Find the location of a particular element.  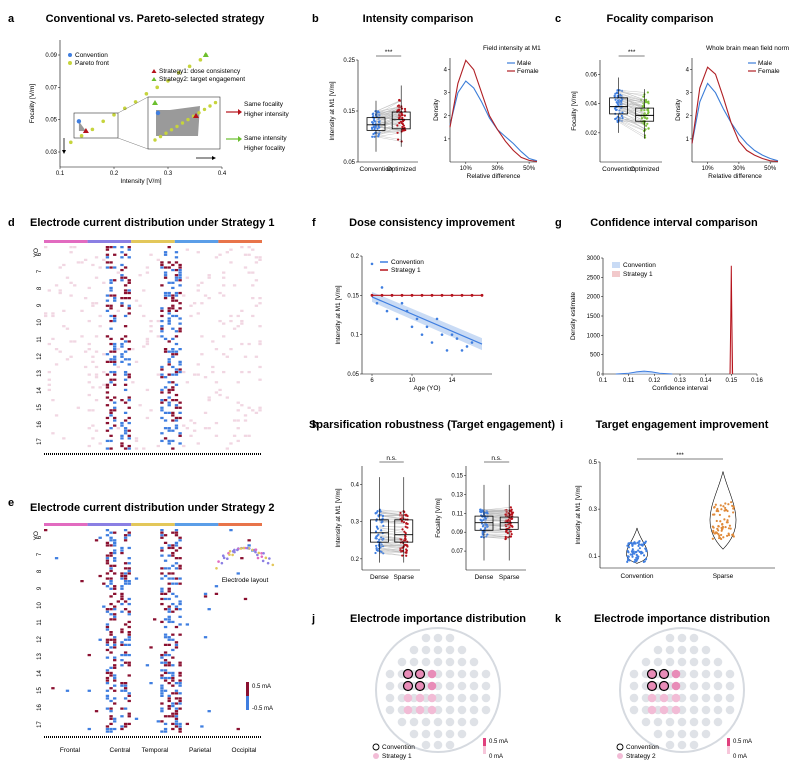

h-y-label: Intensity at M1 [V/m] is located at coordinates (338, 517).